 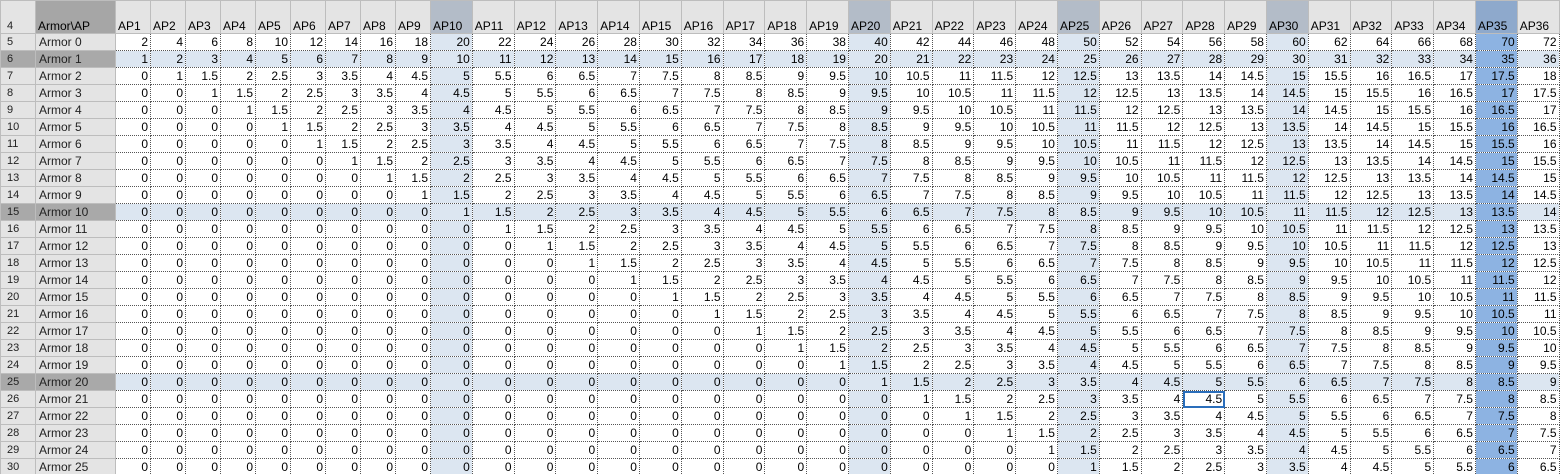 What do you see at coordinates (1204, 59) in the screenshot?
I see `cell: 28` at bounding box center [1204, 59].